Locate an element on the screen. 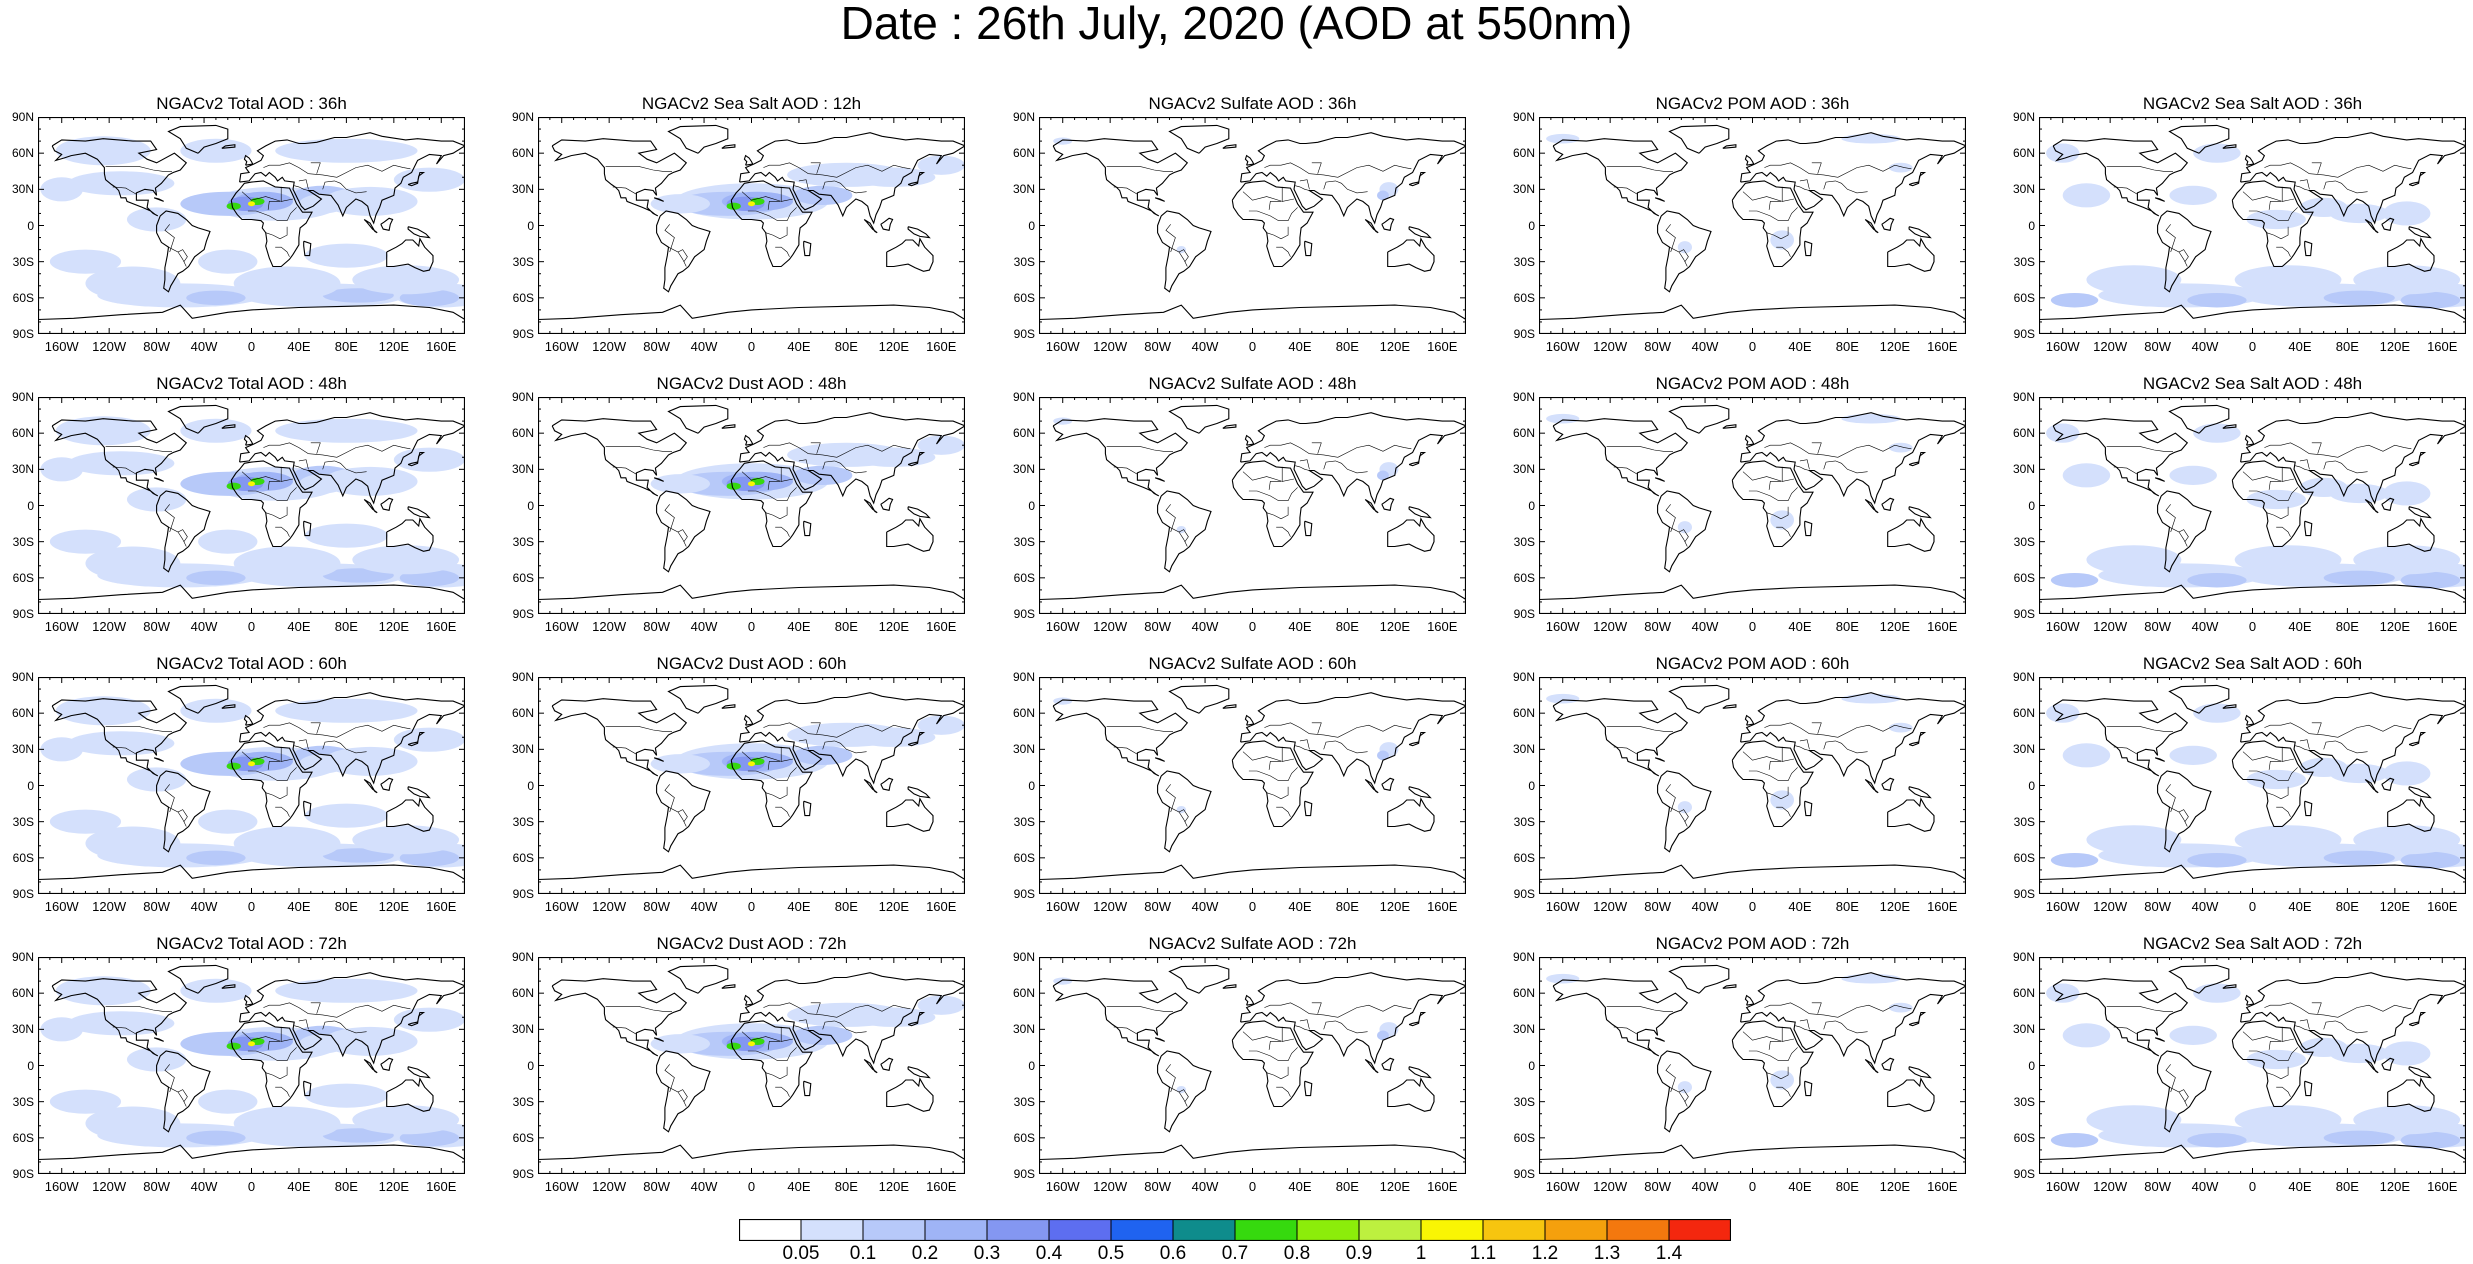 Image resolution: width=2473 pixels, height=1264 pixels. colorbar-label: 1.2 is located at coordinates (1545, 1253).